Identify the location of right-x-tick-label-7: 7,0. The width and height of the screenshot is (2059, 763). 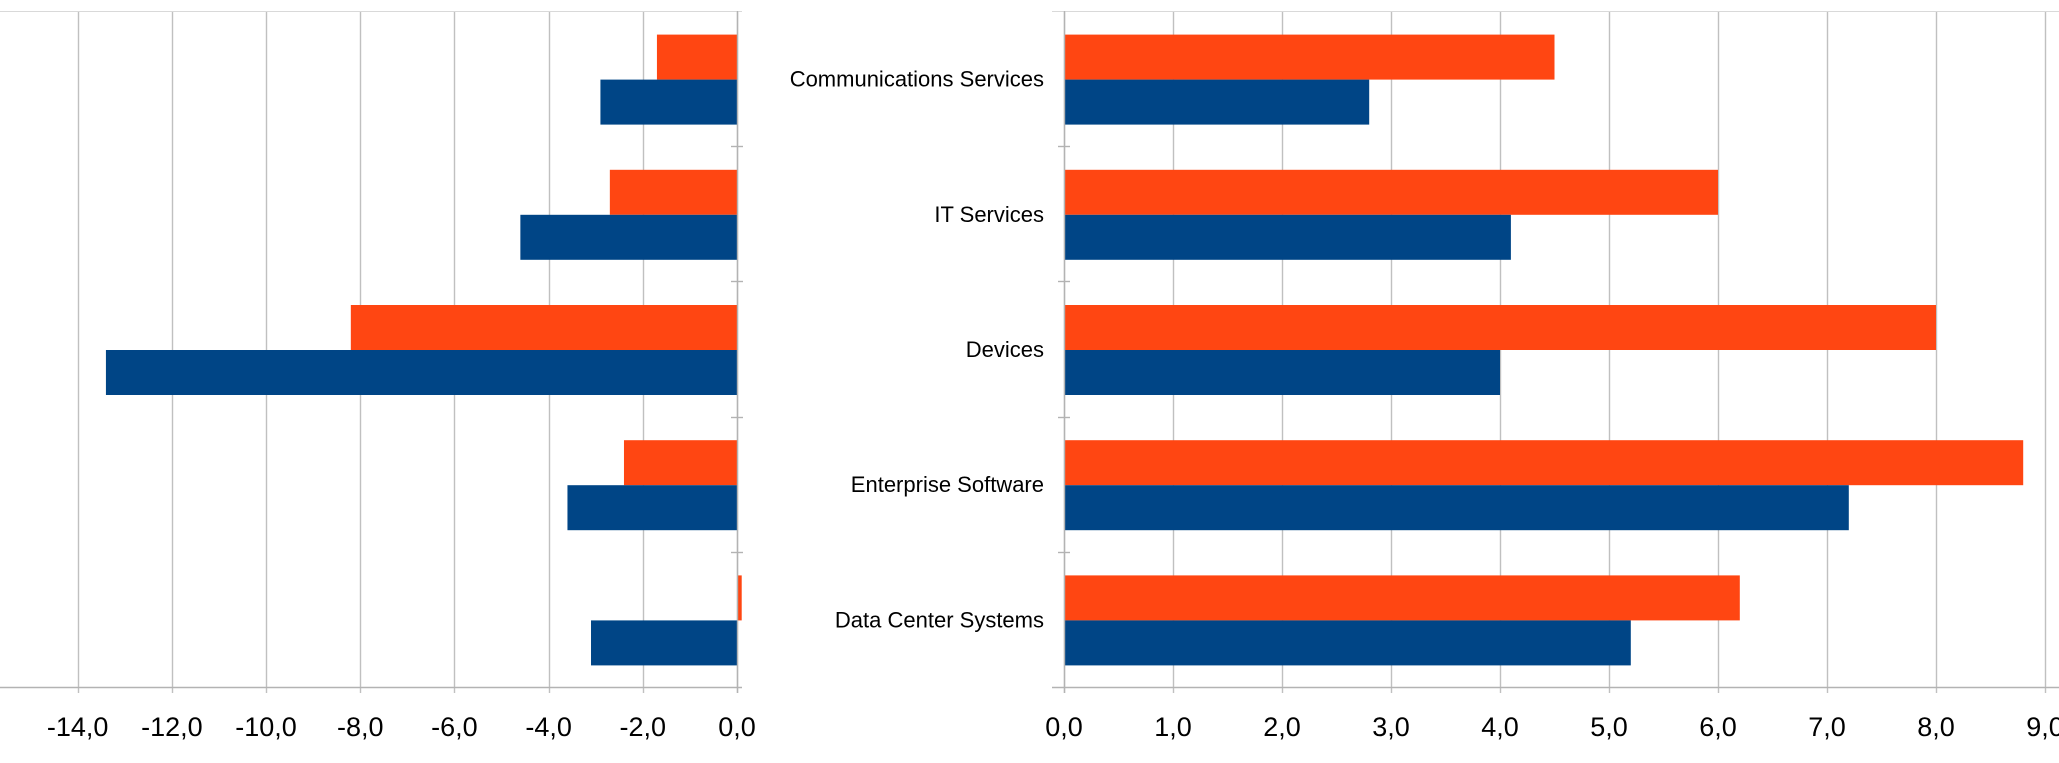
(1827, 727).